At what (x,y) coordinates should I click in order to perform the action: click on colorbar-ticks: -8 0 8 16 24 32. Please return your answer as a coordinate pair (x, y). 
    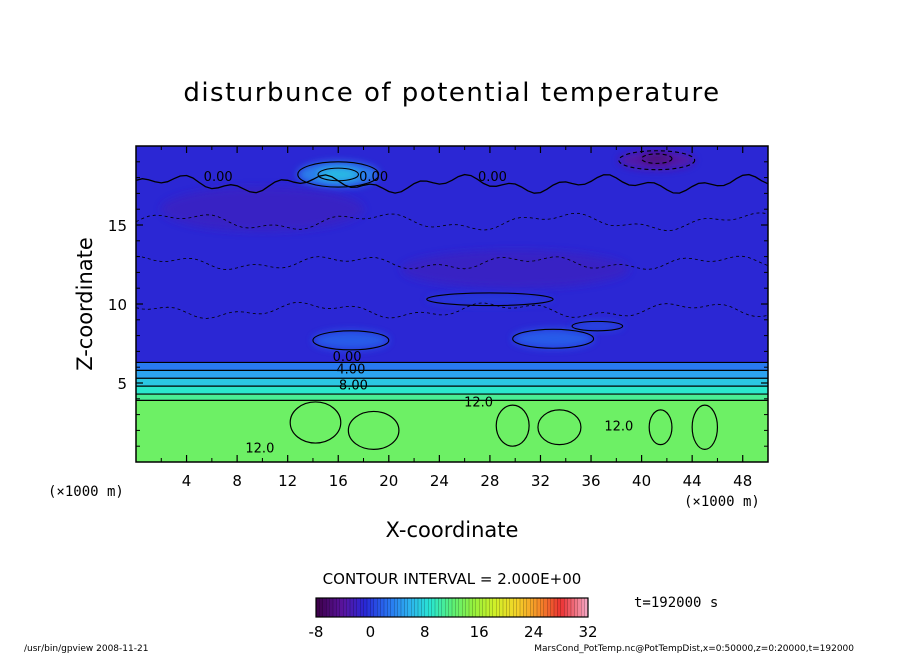
    Looking at the image, I should click on (453, 632).